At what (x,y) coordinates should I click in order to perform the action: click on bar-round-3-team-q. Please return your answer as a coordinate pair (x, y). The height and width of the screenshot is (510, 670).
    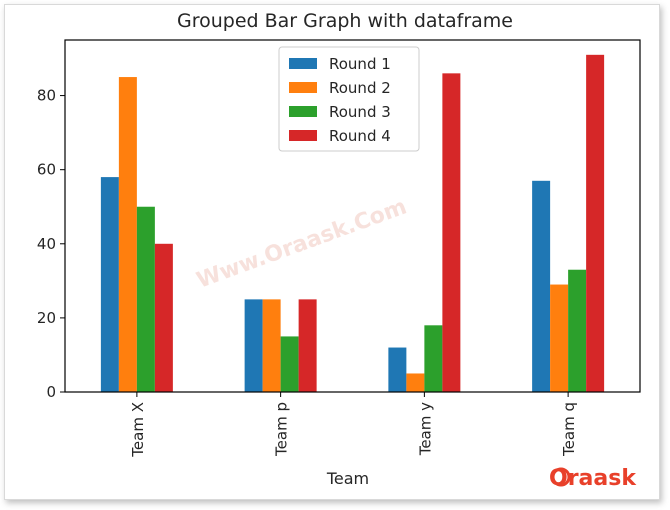
    Looking at the image, I should click on (577, 330).